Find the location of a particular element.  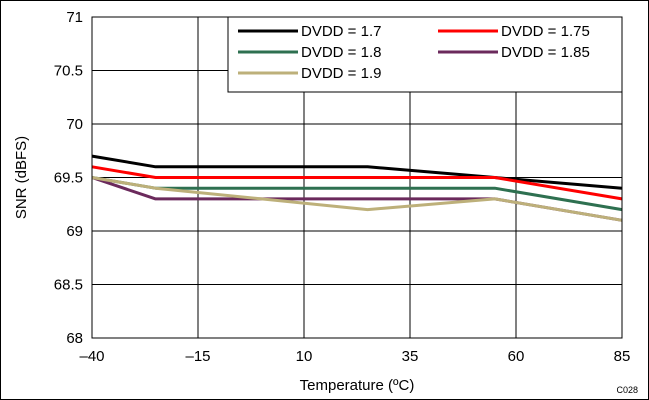

y-axis-ticks: 68 68.5 69 69.5 70 70.5 71 is located at coordinates (68, 178).